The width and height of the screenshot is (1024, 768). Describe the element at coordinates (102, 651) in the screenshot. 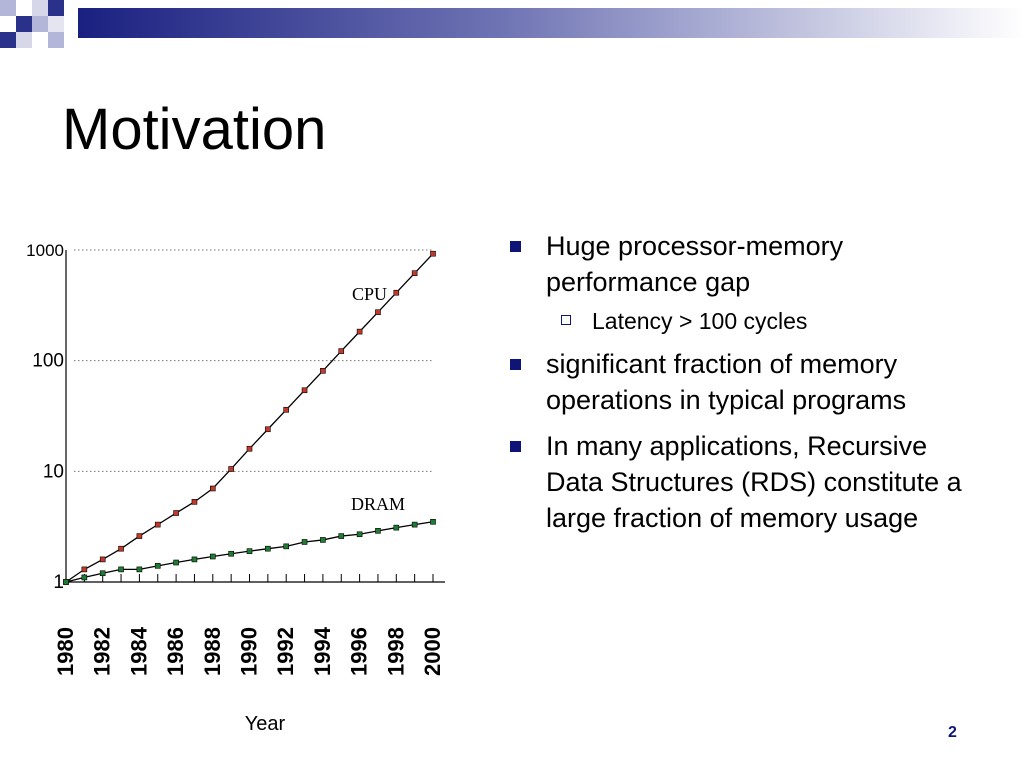

I see `x-tick-label: 1982` at that location.